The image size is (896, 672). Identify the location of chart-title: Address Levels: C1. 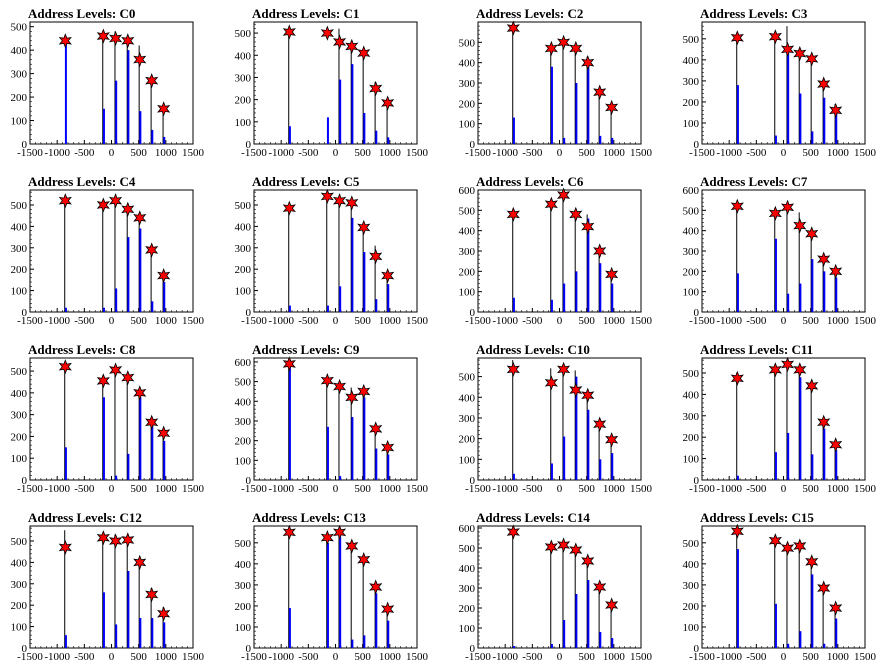
(306, 13).